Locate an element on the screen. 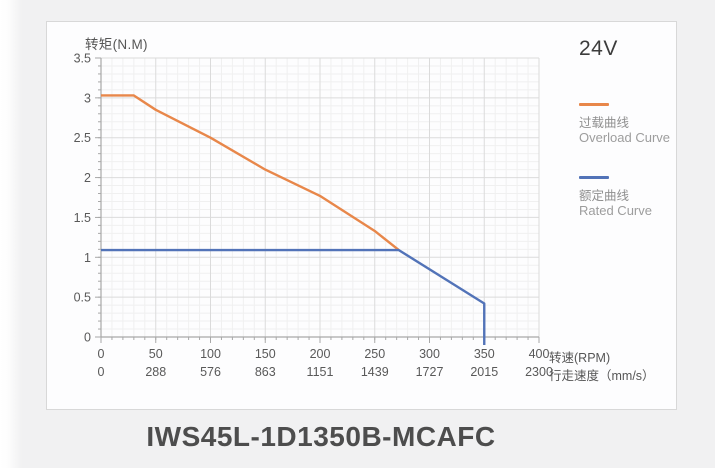  voltage-label: 24V is located at coordinates (598, 48).